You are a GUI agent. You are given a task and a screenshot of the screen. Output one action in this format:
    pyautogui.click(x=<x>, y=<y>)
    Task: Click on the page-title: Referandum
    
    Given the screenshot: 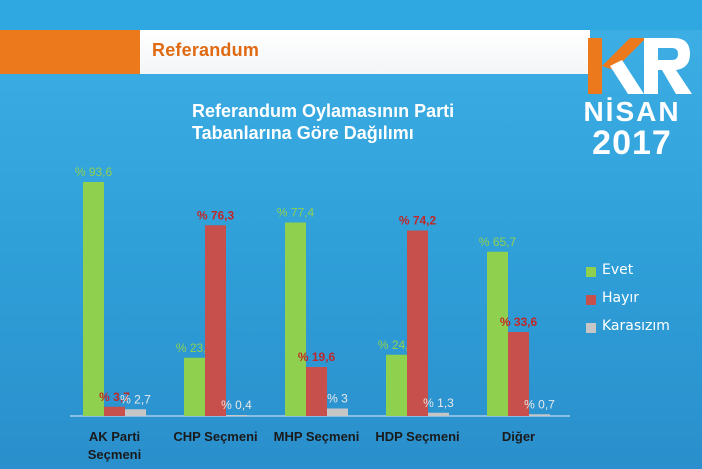 What is the action you would take?
    pyautogui.click(x=206, y=50)
    